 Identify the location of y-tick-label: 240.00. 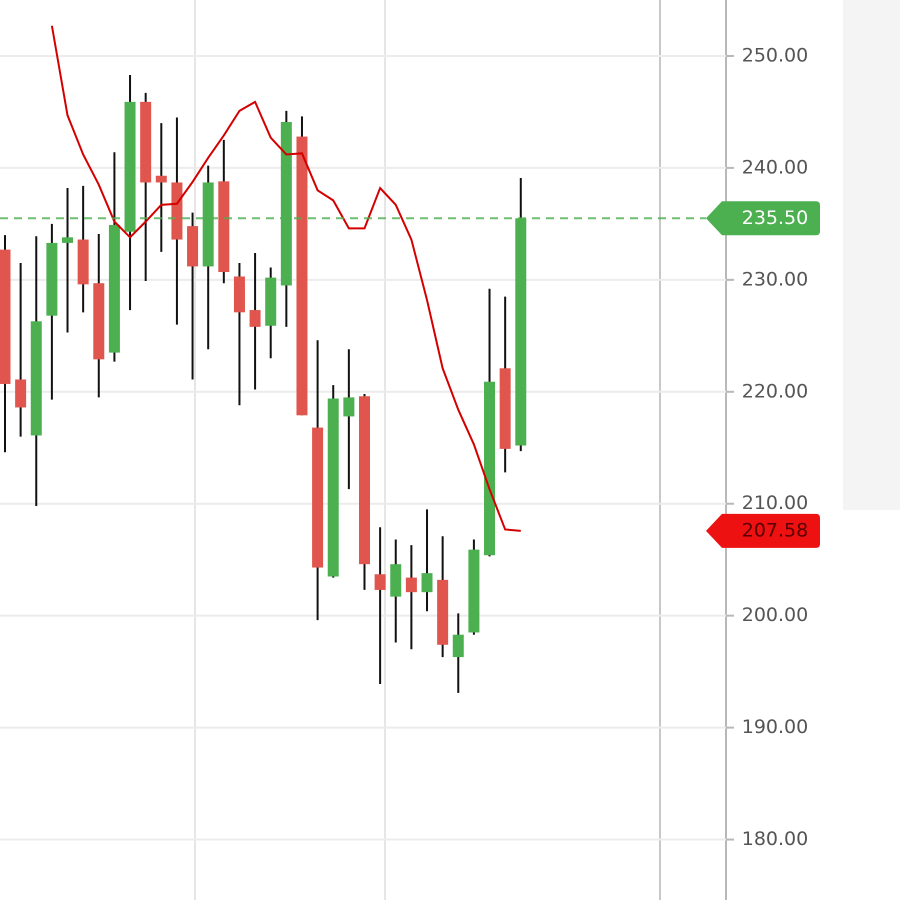
(775, 167).